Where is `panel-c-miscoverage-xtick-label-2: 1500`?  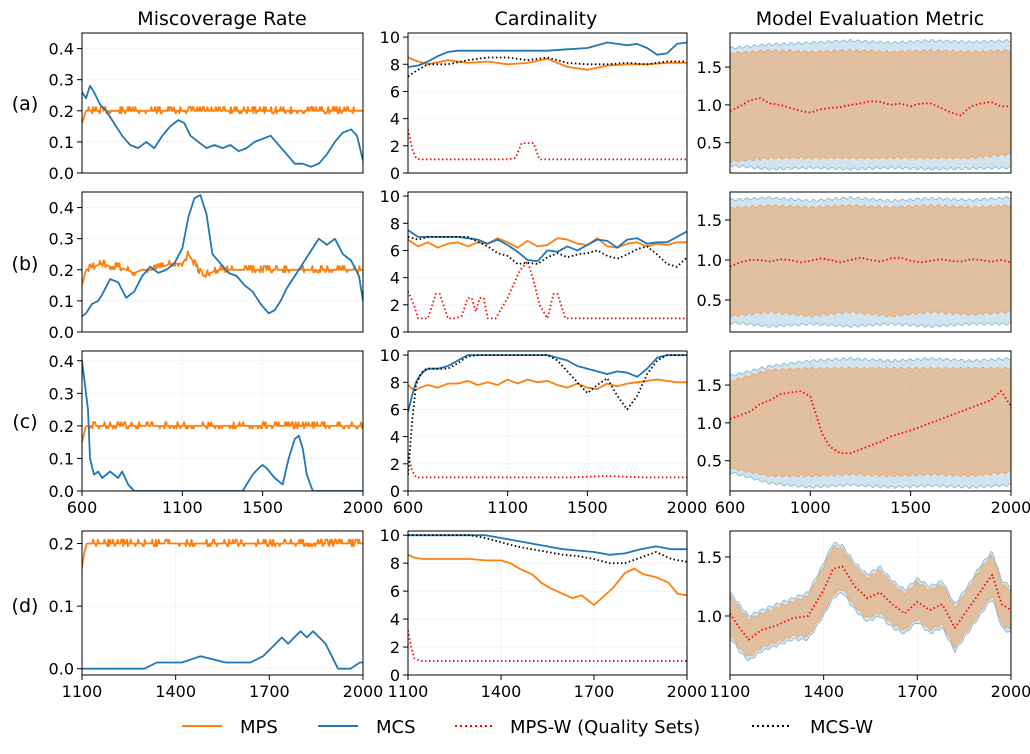 panel-c-miscoverage-xtick-label-2: 1500 is located at coordinates (262, 507).